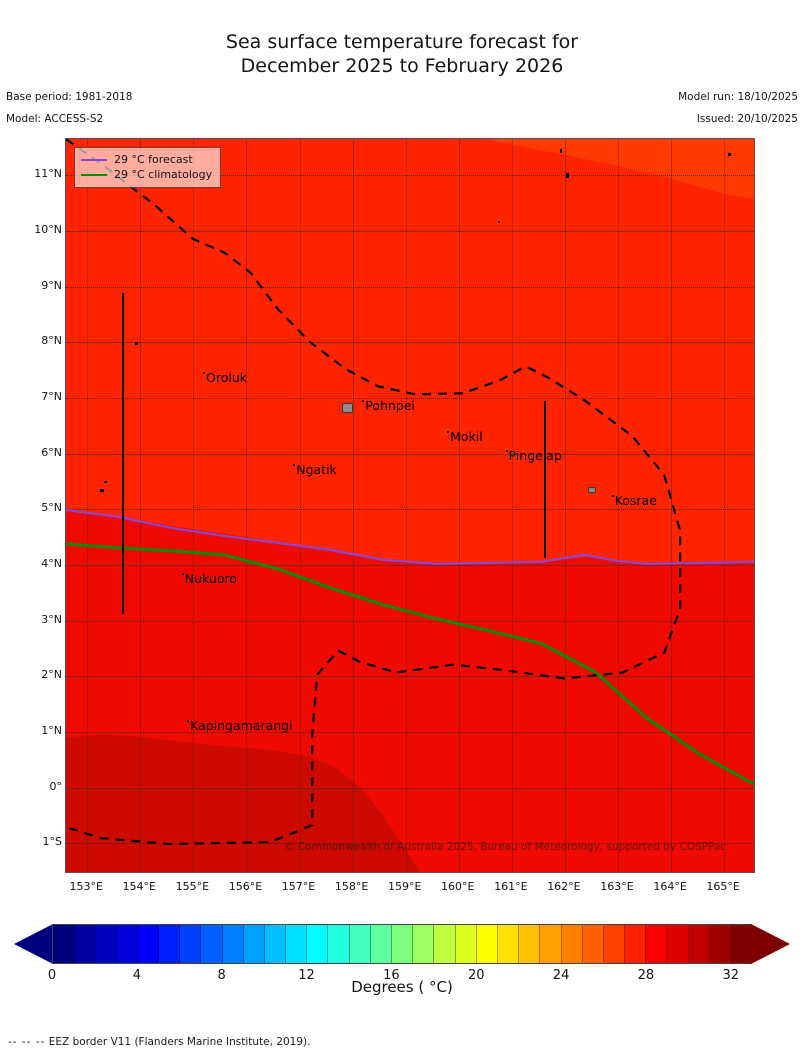 This screenshot has height=1058, width=804. I want to click on x-tick-11: 164°E, so click(670, 886).